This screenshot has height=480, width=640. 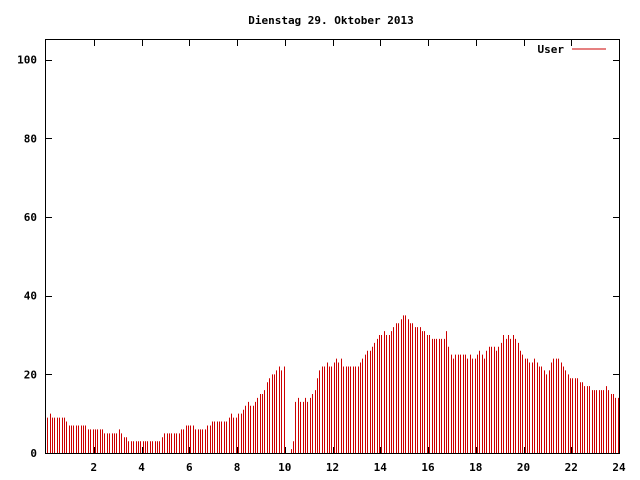 What do you see at coordinates (189, 467) in the screenshot?
I see `x-tick-label: 6` at bounding box center [189, 467].